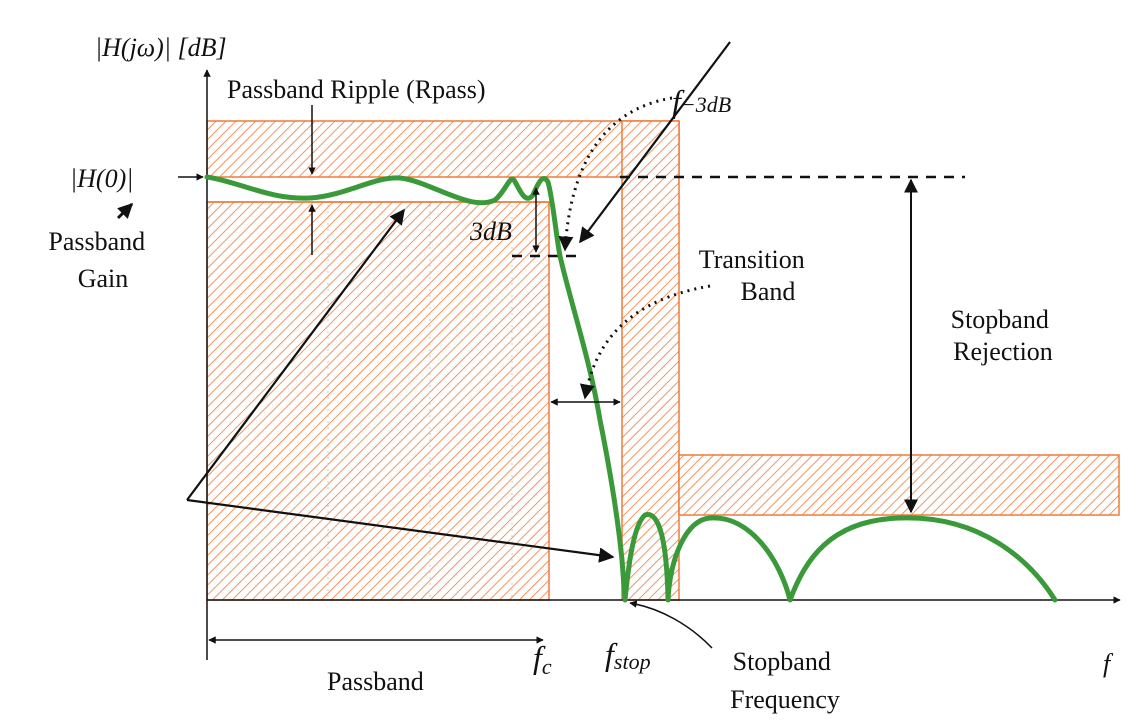 This screenshot has width=1143, height=724. What do you see at coordinates (701, 101) in the screenshot?
I see `f3db-label: f−3dB` at bounding box center [701, 101].